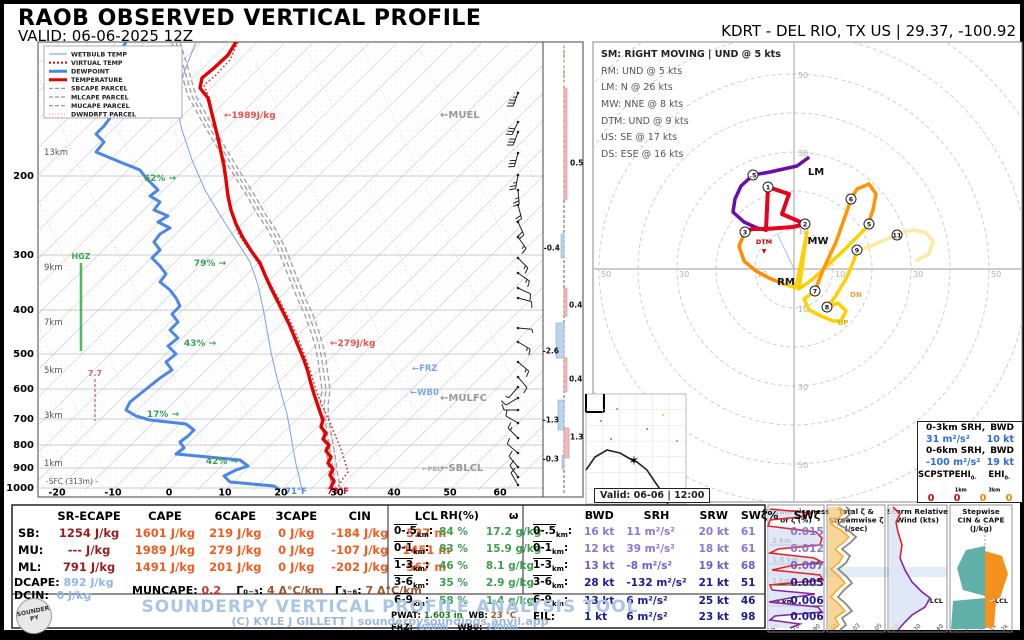 This screenshot has width=1024, height=640. Describe the element at coordinates (639, 138) in the screenshot. I see `storm-motion-line: US: SE @ 17 kts` at that location.